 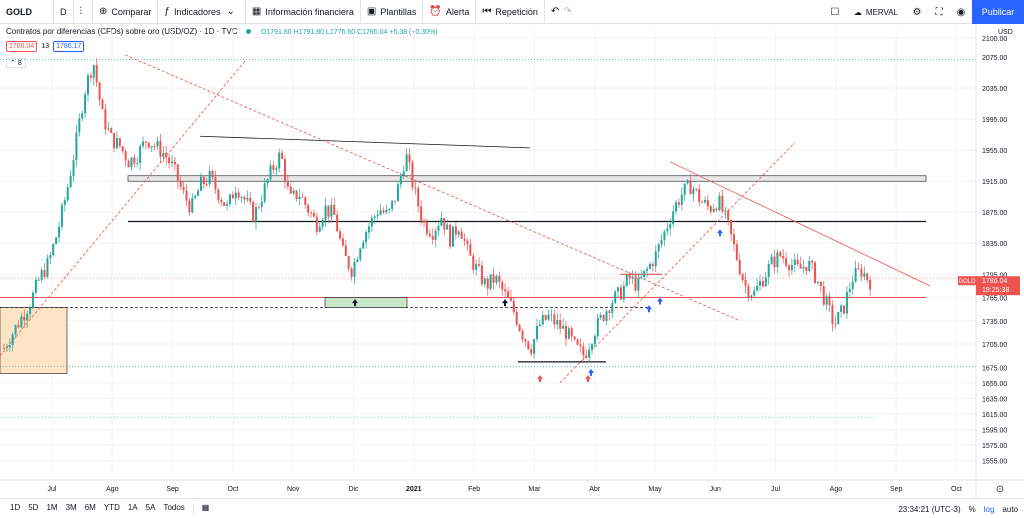 I want to click on legend-collapse-button: ⌃ 8, so click(x=16, y=63).